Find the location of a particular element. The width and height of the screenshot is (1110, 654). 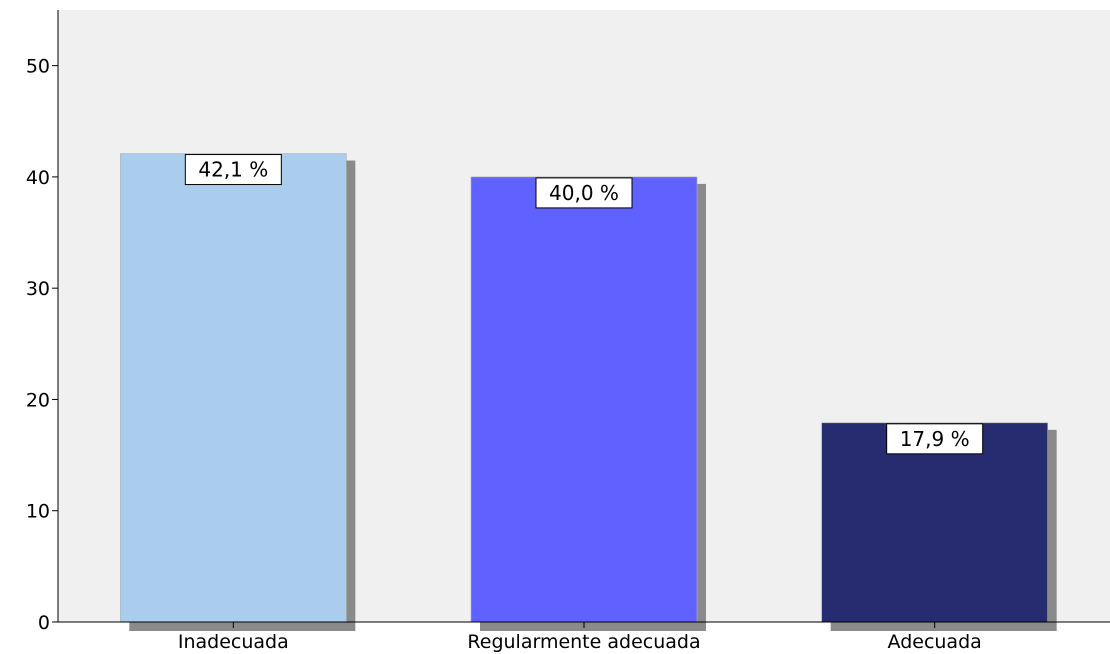

data-label: 42,1 % is located at coordinates (233, 170).